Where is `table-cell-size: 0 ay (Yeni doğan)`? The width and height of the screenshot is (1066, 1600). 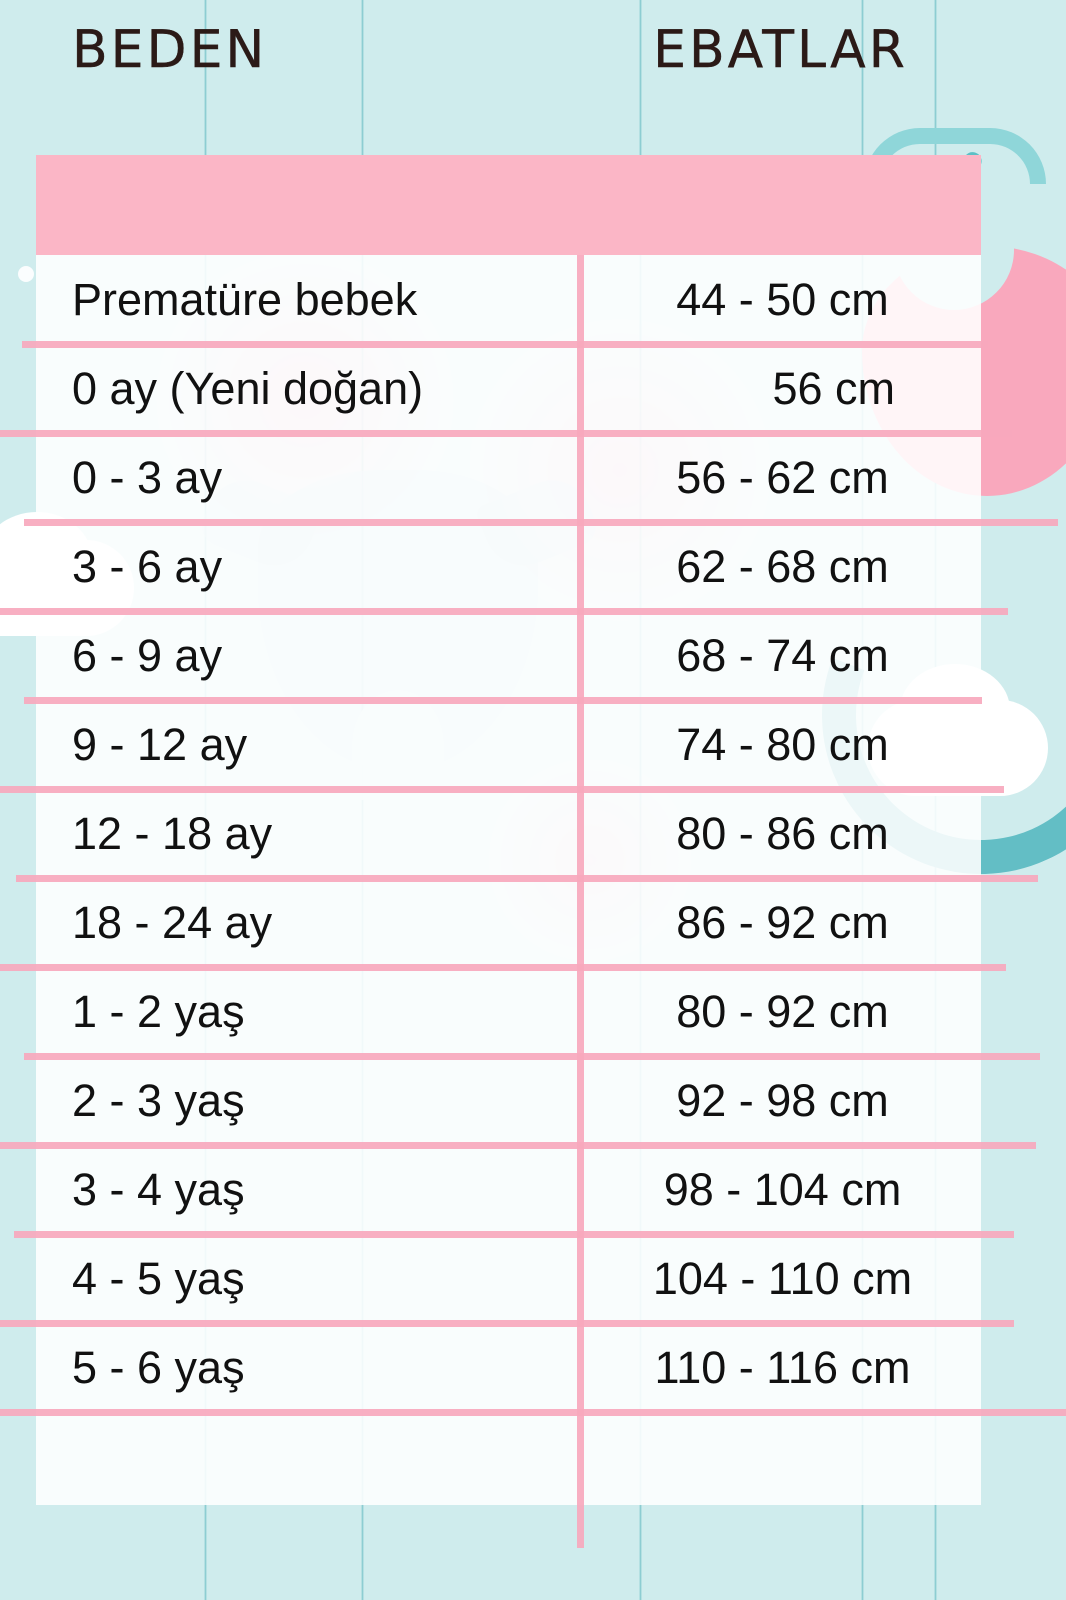 table-cell-size: 0 ay (Yeni doğan) is located at coordinates (248, 388).